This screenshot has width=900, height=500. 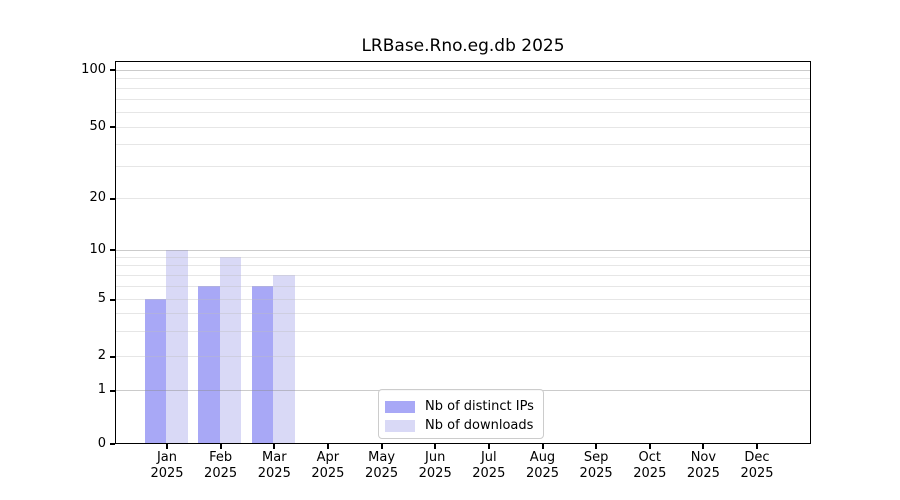 What do you see at coordinates (328, 457) in the screenshot?
I see `x-tick-month: Apr` at bounding box center [328, 457].